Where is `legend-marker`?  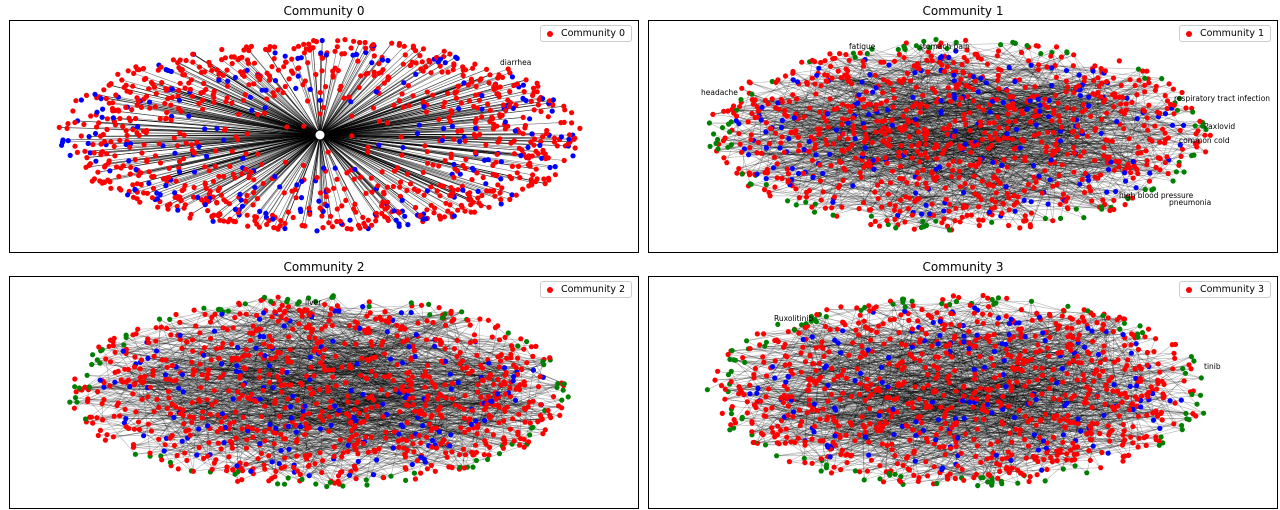 legend-marker is located at coordinates (1188, 33).